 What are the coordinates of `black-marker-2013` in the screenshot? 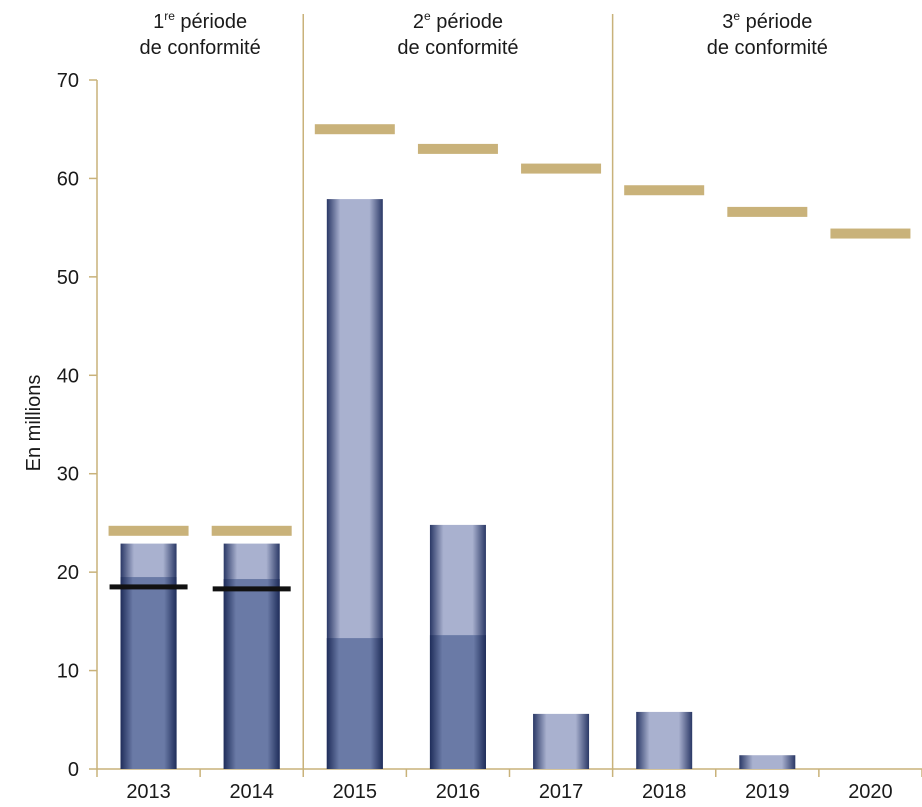 It's located at (148, 587).